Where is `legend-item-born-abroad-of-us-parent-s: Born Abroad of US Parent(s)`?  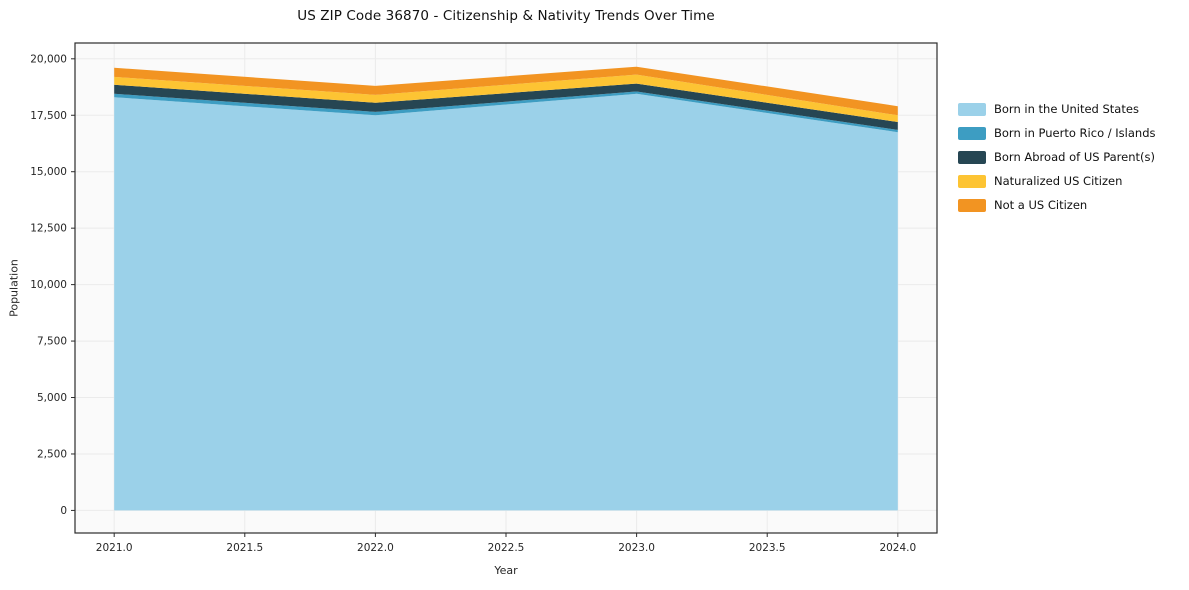 legend-item-born-abroad-of-us-parent-s: Born Abroad of US Parent(s) is located at coordinates (1057, 157).